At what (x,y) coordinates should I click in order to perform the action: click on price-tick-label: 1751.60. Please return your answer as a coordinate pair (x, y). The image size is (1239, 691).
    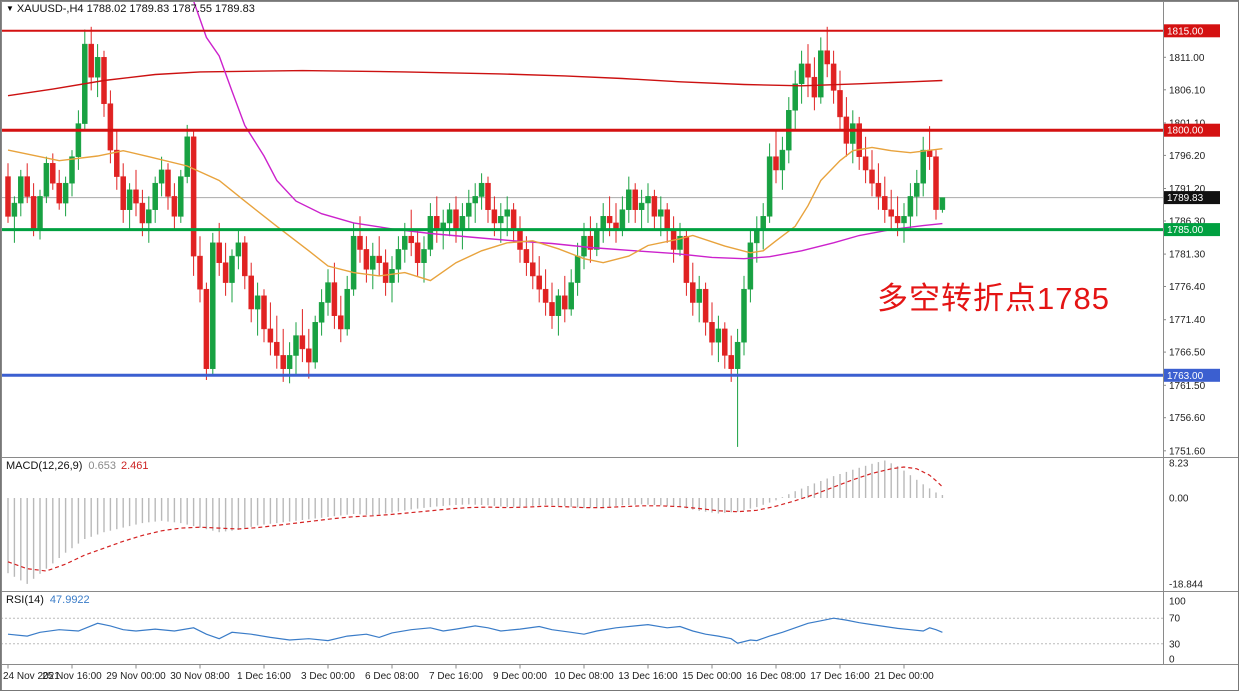
    Looking at the image, I should click on (1187, 451).